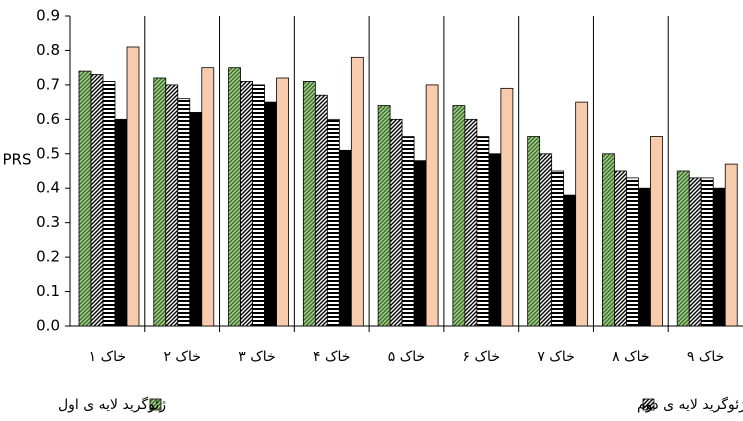 This screenshot has width=743, height=421. Describe the element at coordinates (481, 357) in the screenshot. I see `x-tick-label: خاک ۶` at that location.